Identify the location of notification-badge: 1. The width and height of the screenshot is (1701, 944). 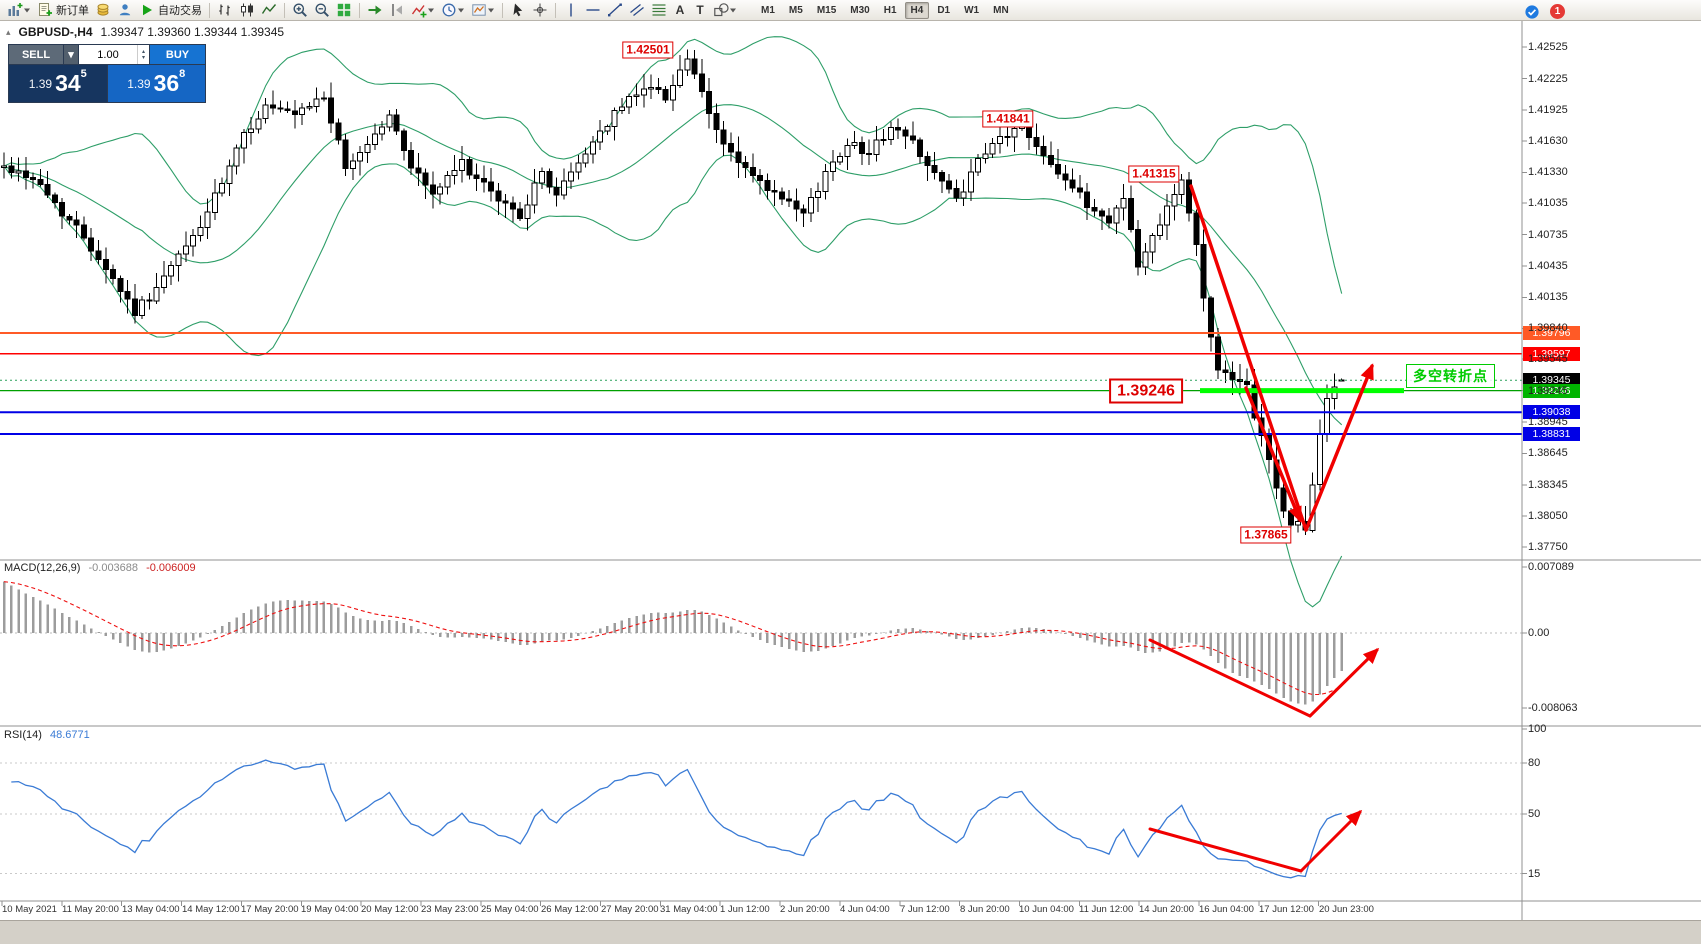
(1557, 11).